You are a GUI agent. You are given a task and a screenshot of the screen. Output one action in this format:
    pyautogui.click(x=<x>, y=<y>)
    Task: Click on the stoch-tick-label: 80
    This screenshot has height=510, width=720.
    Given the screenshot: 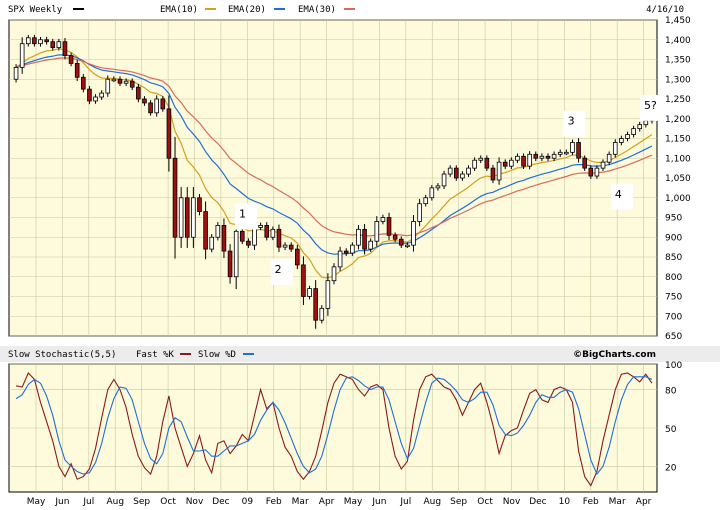 What is the action you would take?
    pyautogui.click(x=671, y=392)
    